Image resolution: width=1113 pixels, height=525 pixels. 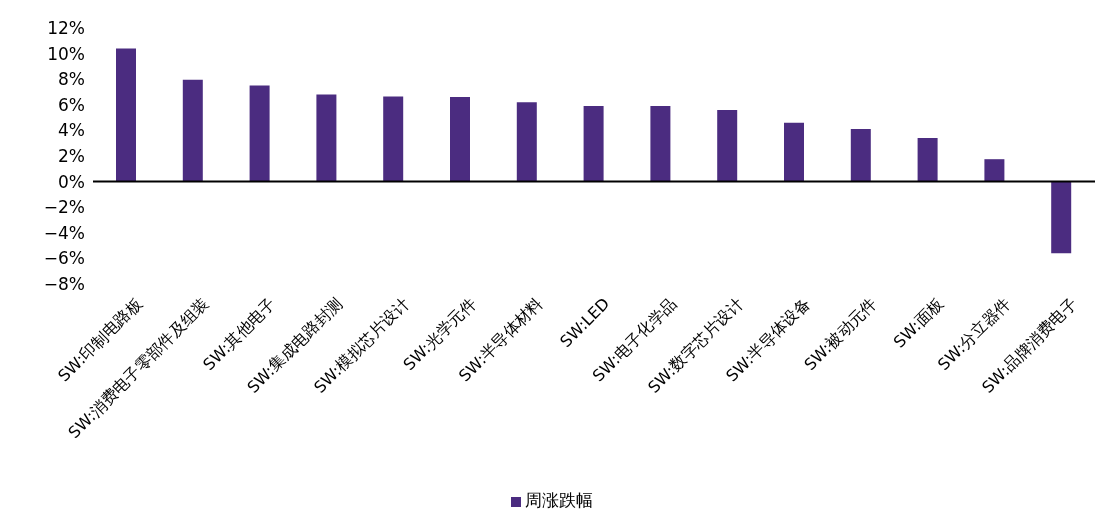 I want to click on y-tick-label: −8%, so click(x=64, y=284).